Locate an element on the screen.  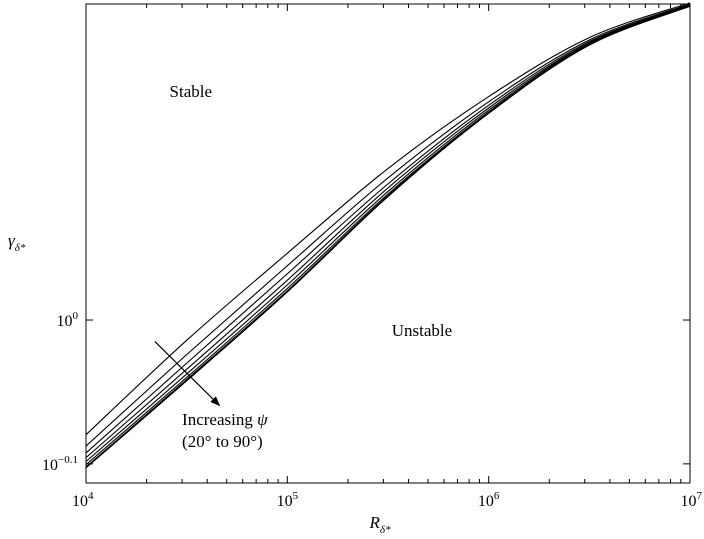
x-axis-label: Rδ* is located at coordinates (379, 524).